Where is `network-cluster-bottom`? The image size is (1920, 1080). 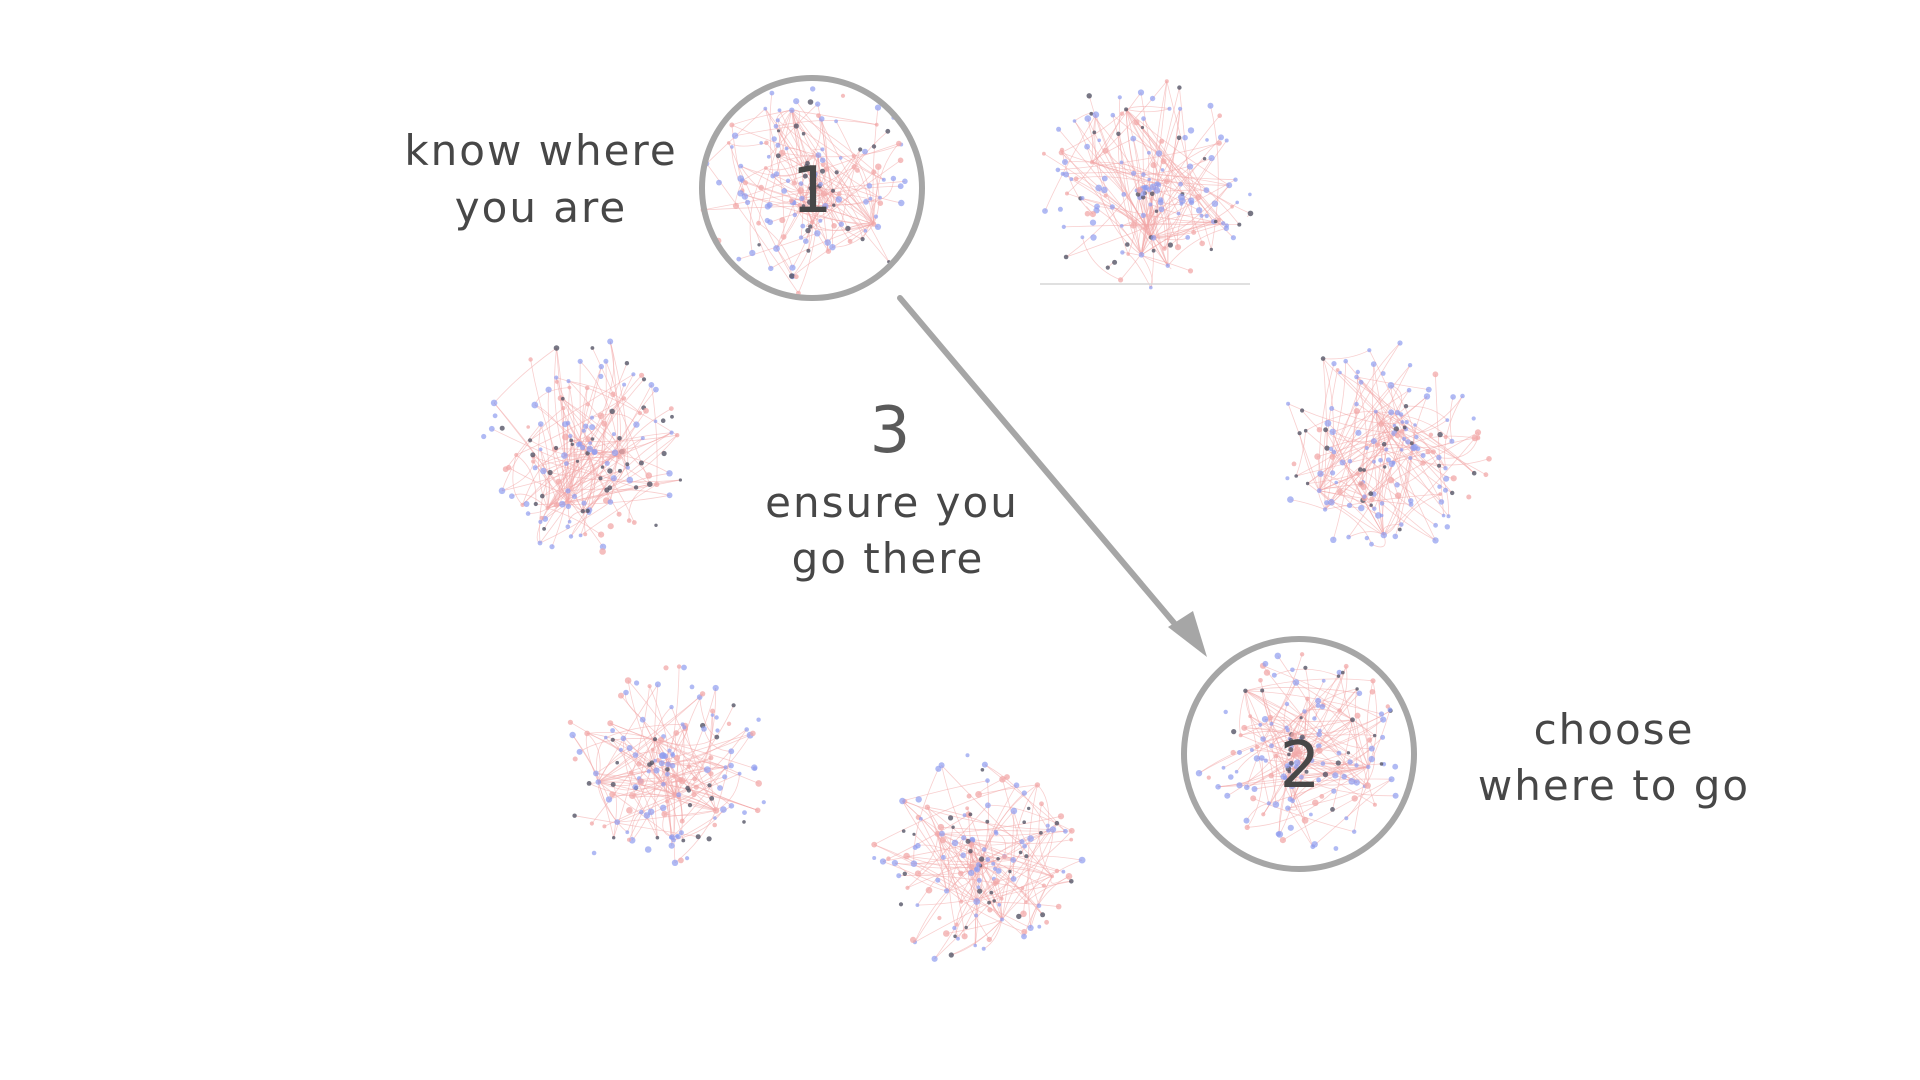
network-cluster-bottom is located at coordinates (978, 857).